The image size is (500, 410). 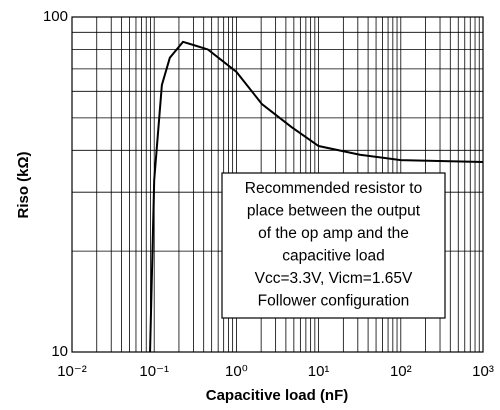 I want to click on annotation-text: capacitive load, so click(x=333, y=256).